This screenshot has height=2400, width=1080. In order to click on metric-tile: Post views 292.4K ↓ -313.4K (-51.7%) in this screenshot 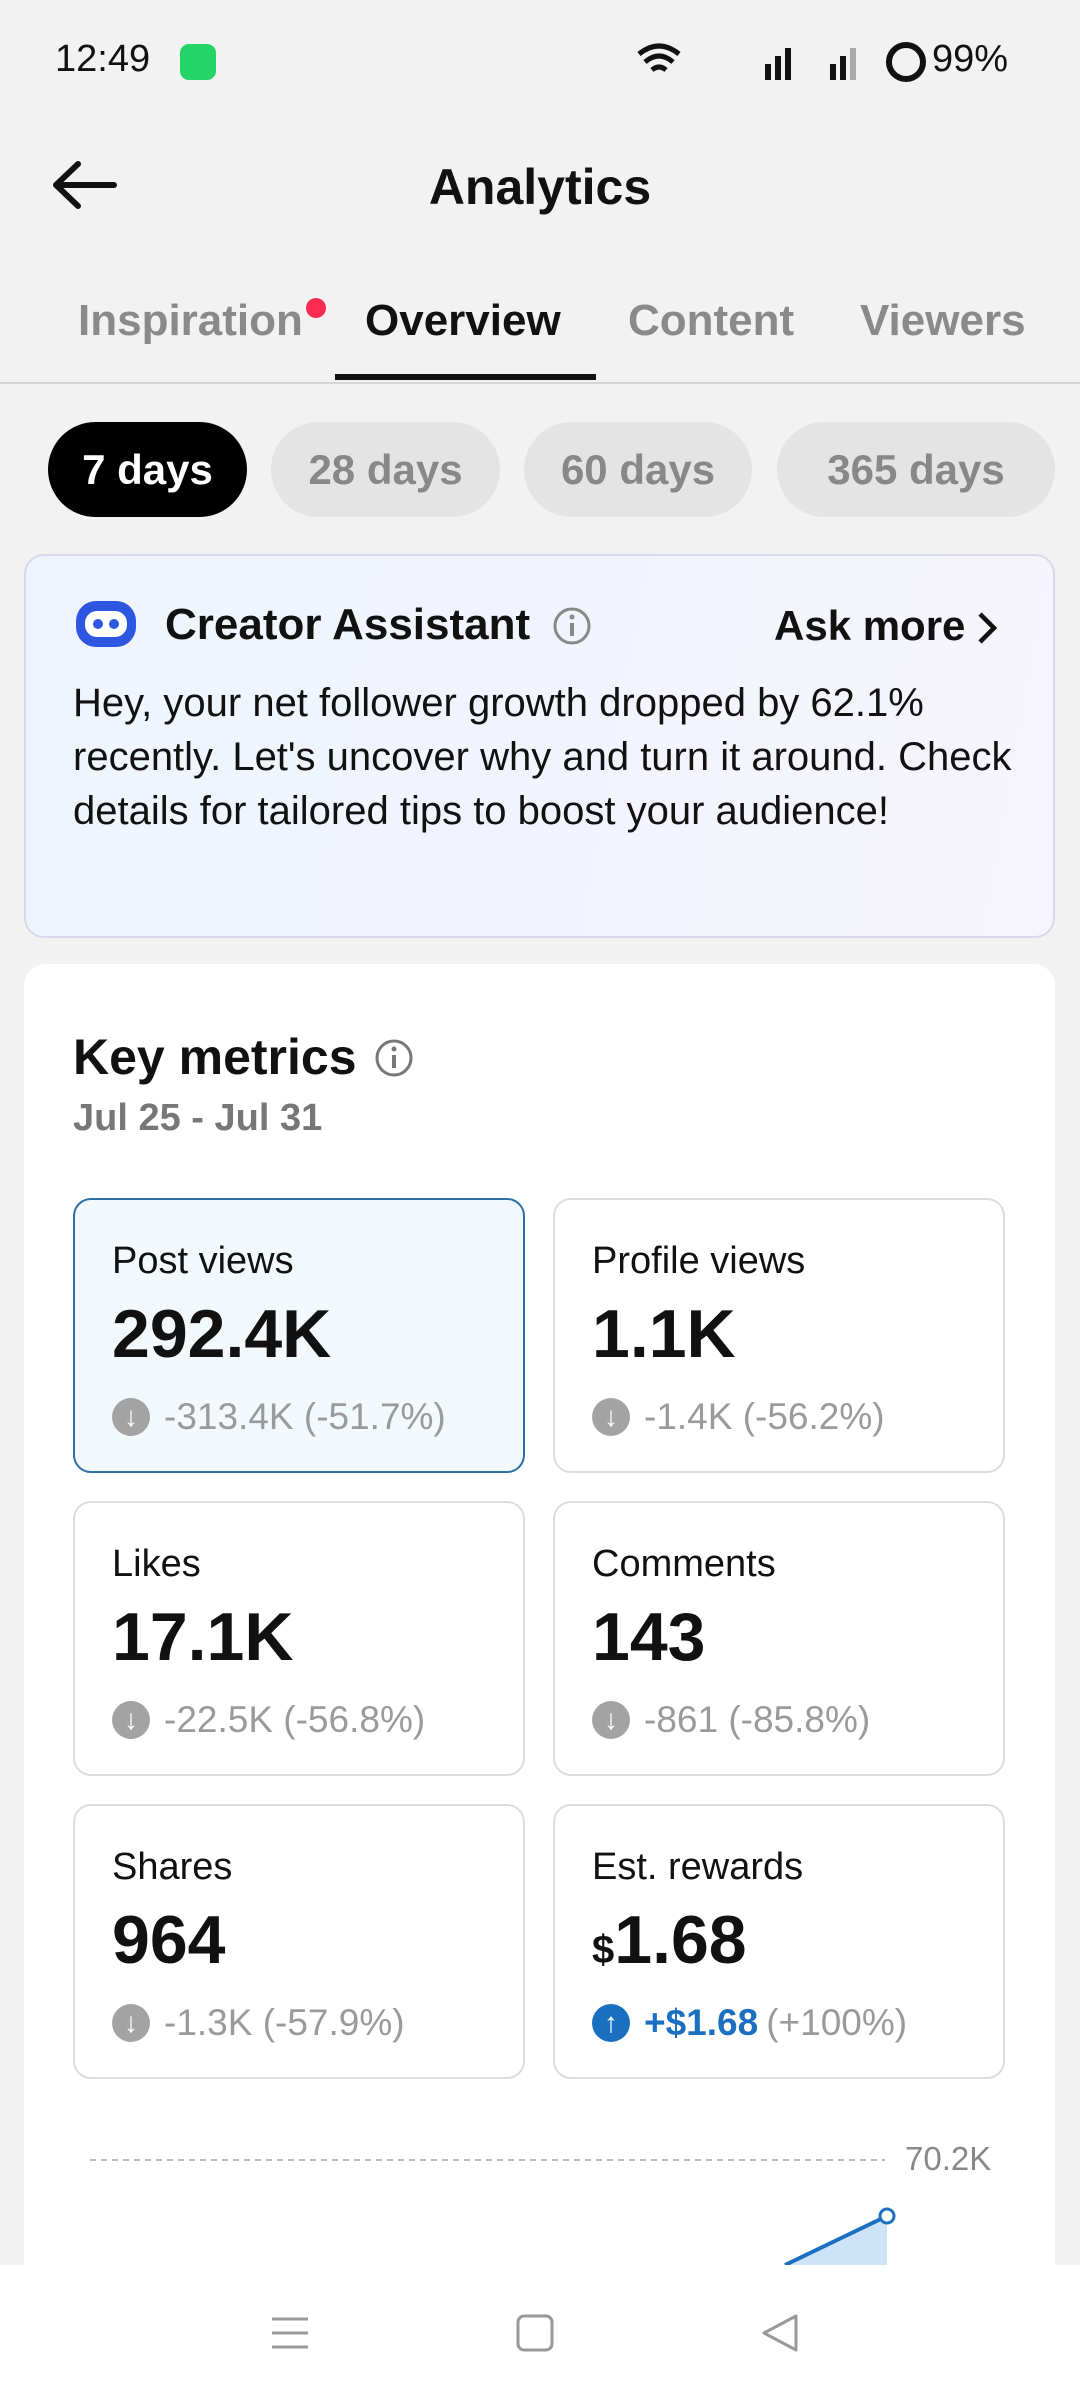, I will do `click(299, 1335)`.